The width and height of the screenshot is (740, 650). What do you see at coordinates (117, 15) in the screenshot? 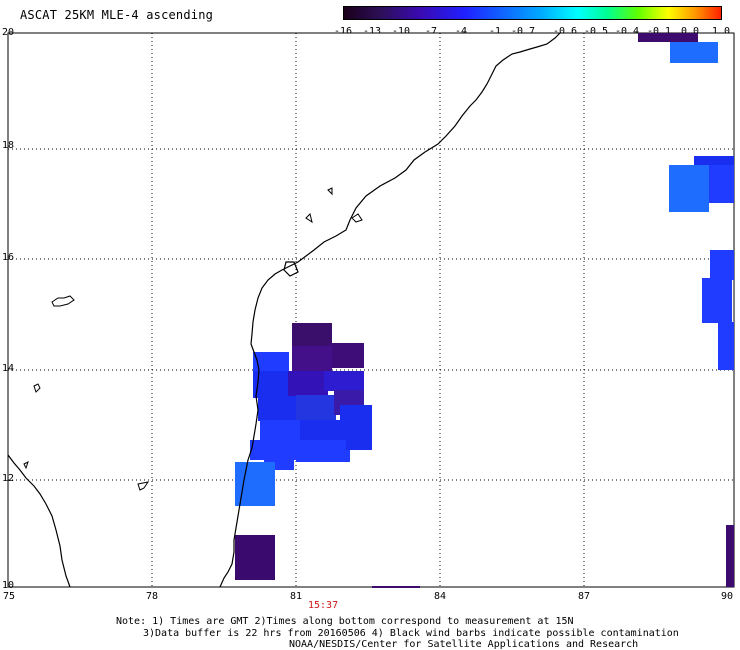
I see `map-title: ASCAT 25KM MLE-4 ascending` at bounding box center [117, 15].